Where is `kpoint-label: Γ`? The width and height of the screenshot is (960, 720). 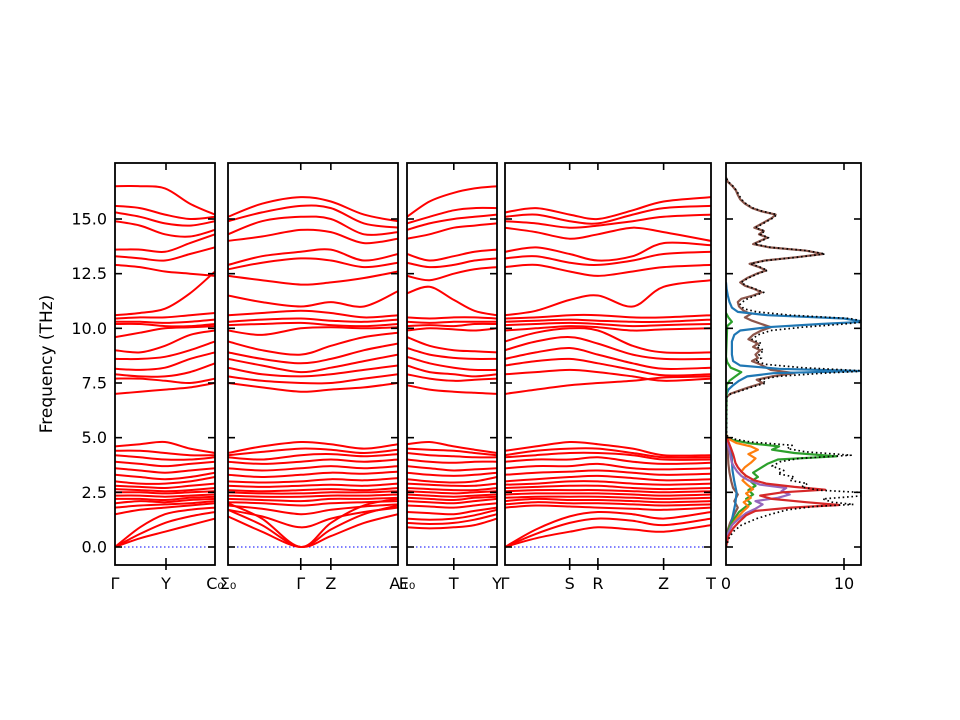 kpoint-label: Γ is located at coordinates (505, 583).